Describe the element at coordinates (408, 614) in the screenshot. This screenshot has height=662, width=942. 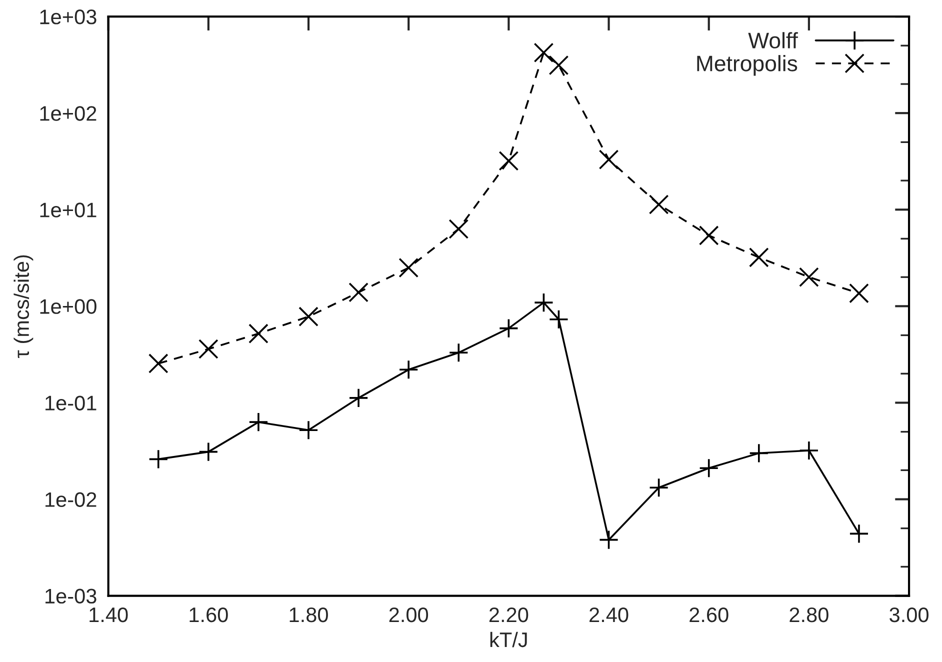
I see `x-tick-label: 2.00` at that location.